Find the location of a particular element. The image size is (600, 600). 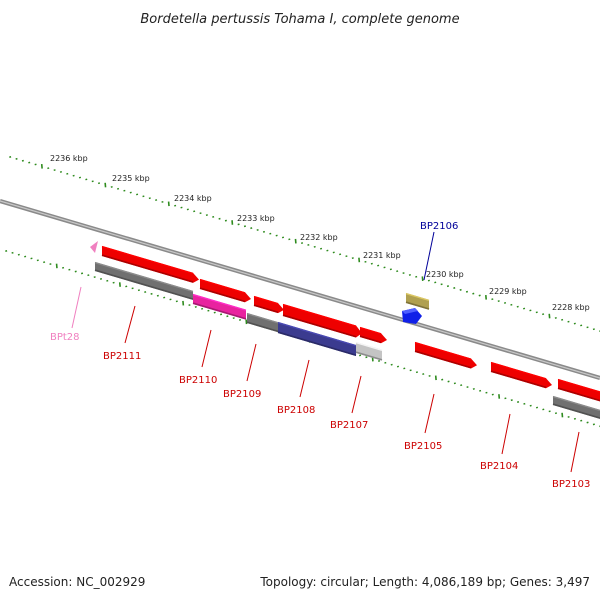

scale-label: 2236 kbp is located at coordinates (69, 158).